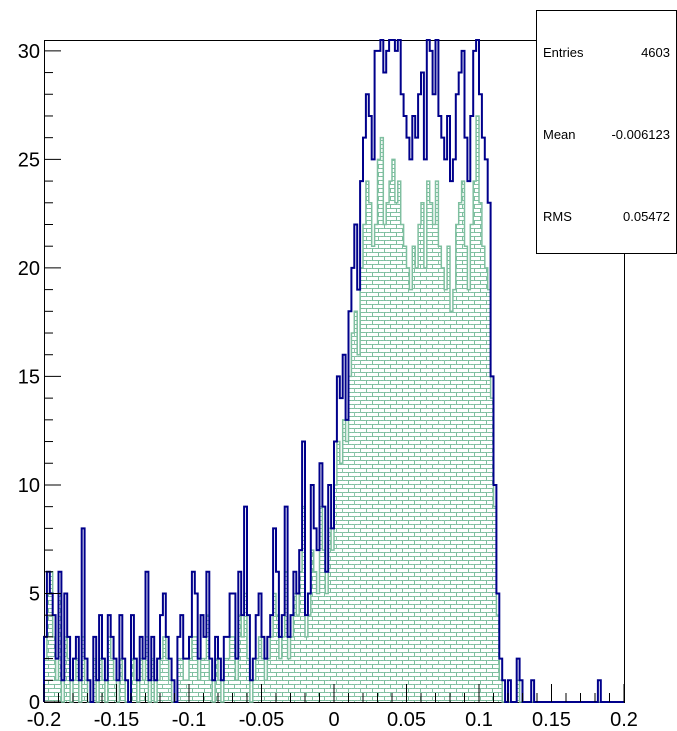 Image resolution: width=677 pixels, height=731 pixels. I want to click on x-tick-label: -0.1, so click(189, 720).